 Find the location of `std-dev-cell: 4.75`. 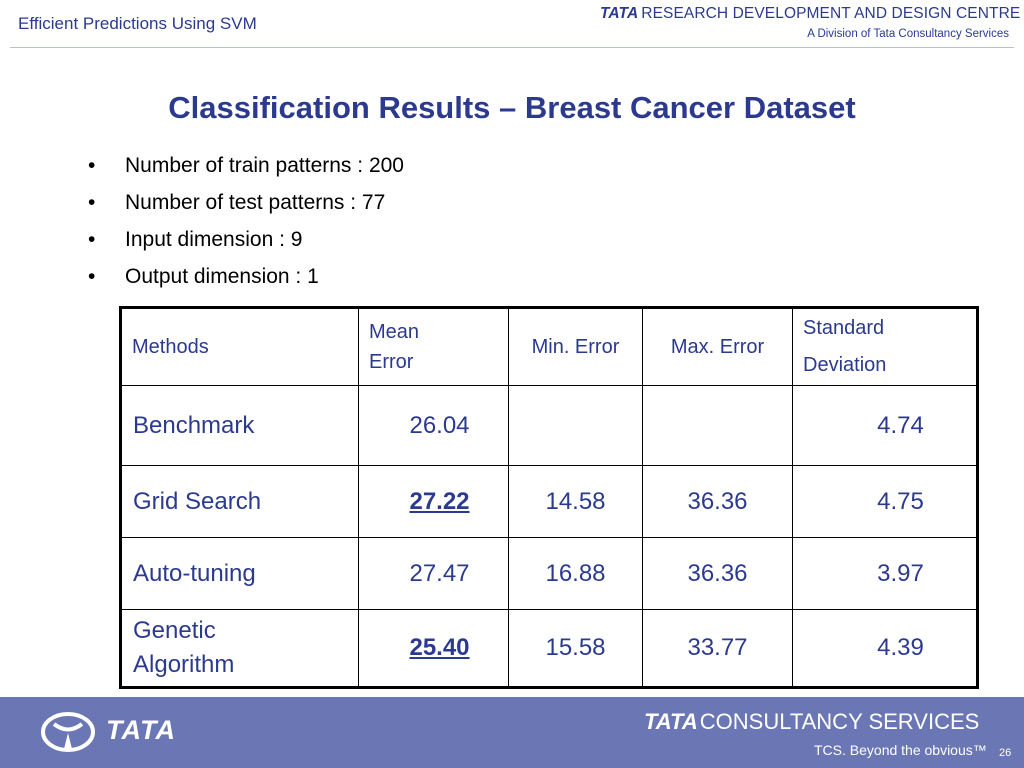

std-dev-cell: 4.75 is located at coordinates (885, 501).